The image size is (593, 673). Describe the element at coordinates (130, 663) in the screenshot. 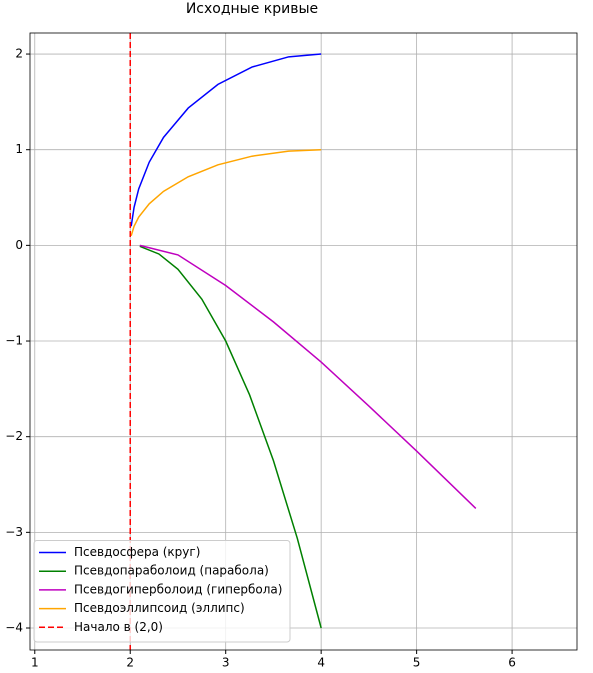

I see `x-tick-label: 2` at that location.